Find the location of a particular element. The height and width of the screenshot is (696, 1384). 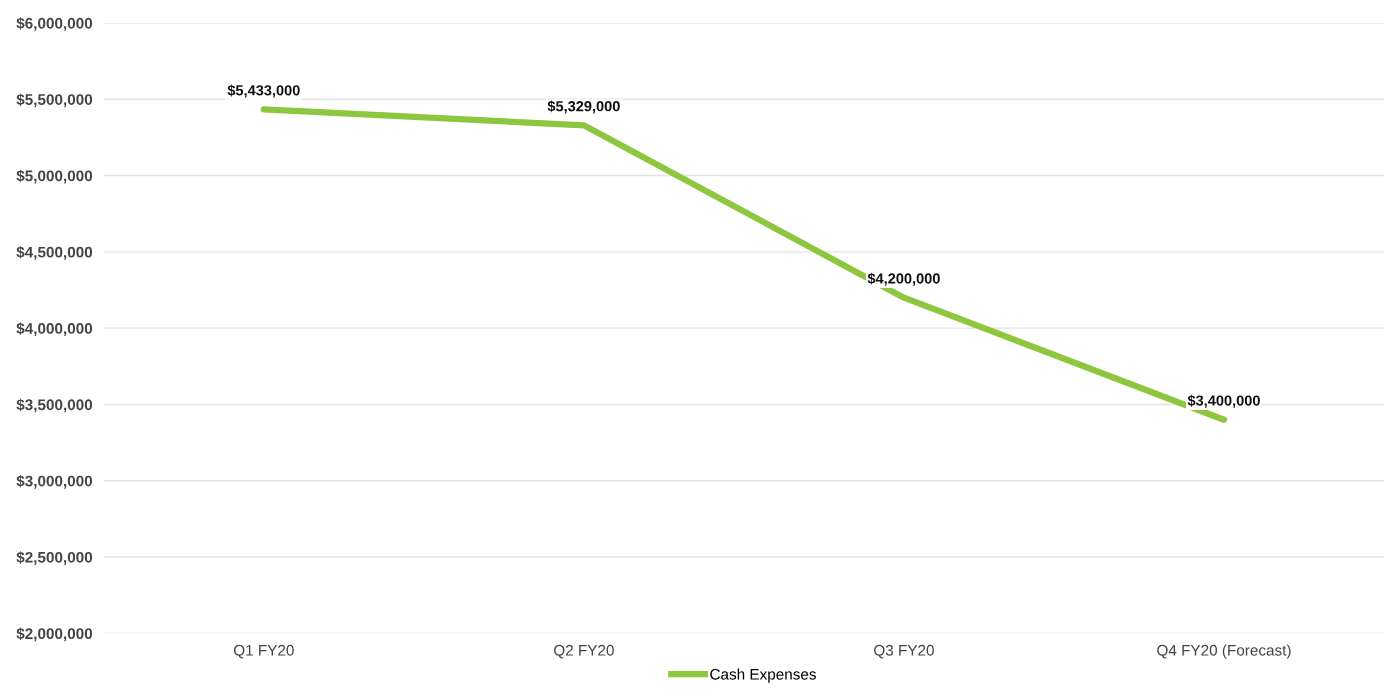

y-tick-label: $3,500,000 is located at coordinates (54, 405).